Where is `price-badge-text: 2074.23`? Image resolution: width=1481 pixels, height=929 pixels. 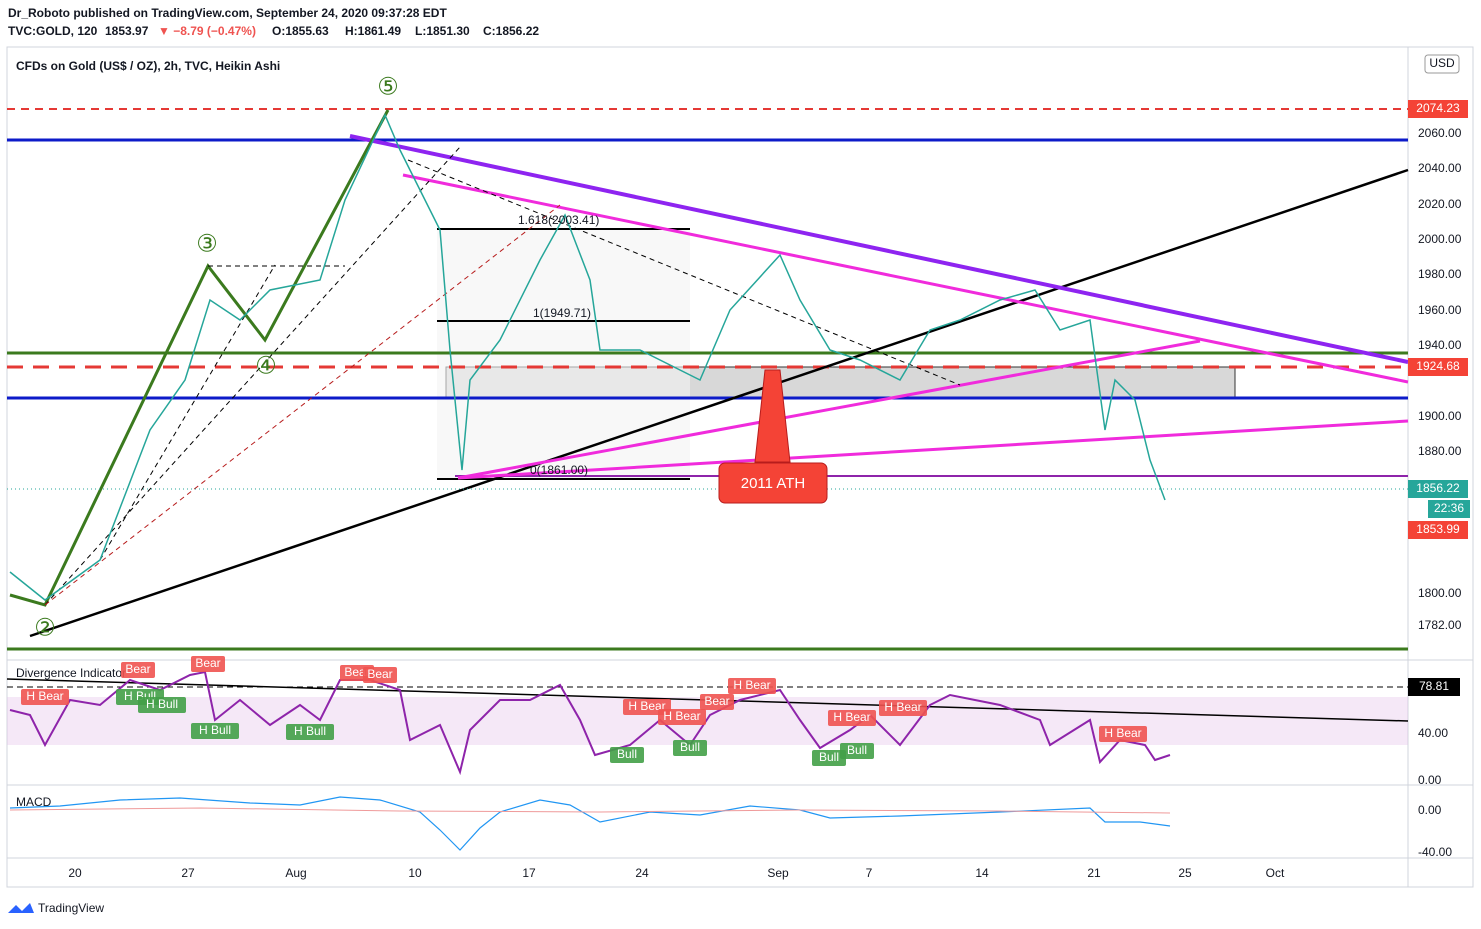
price-badge-text: 2074.23 is located at coordinates (1438, 108).